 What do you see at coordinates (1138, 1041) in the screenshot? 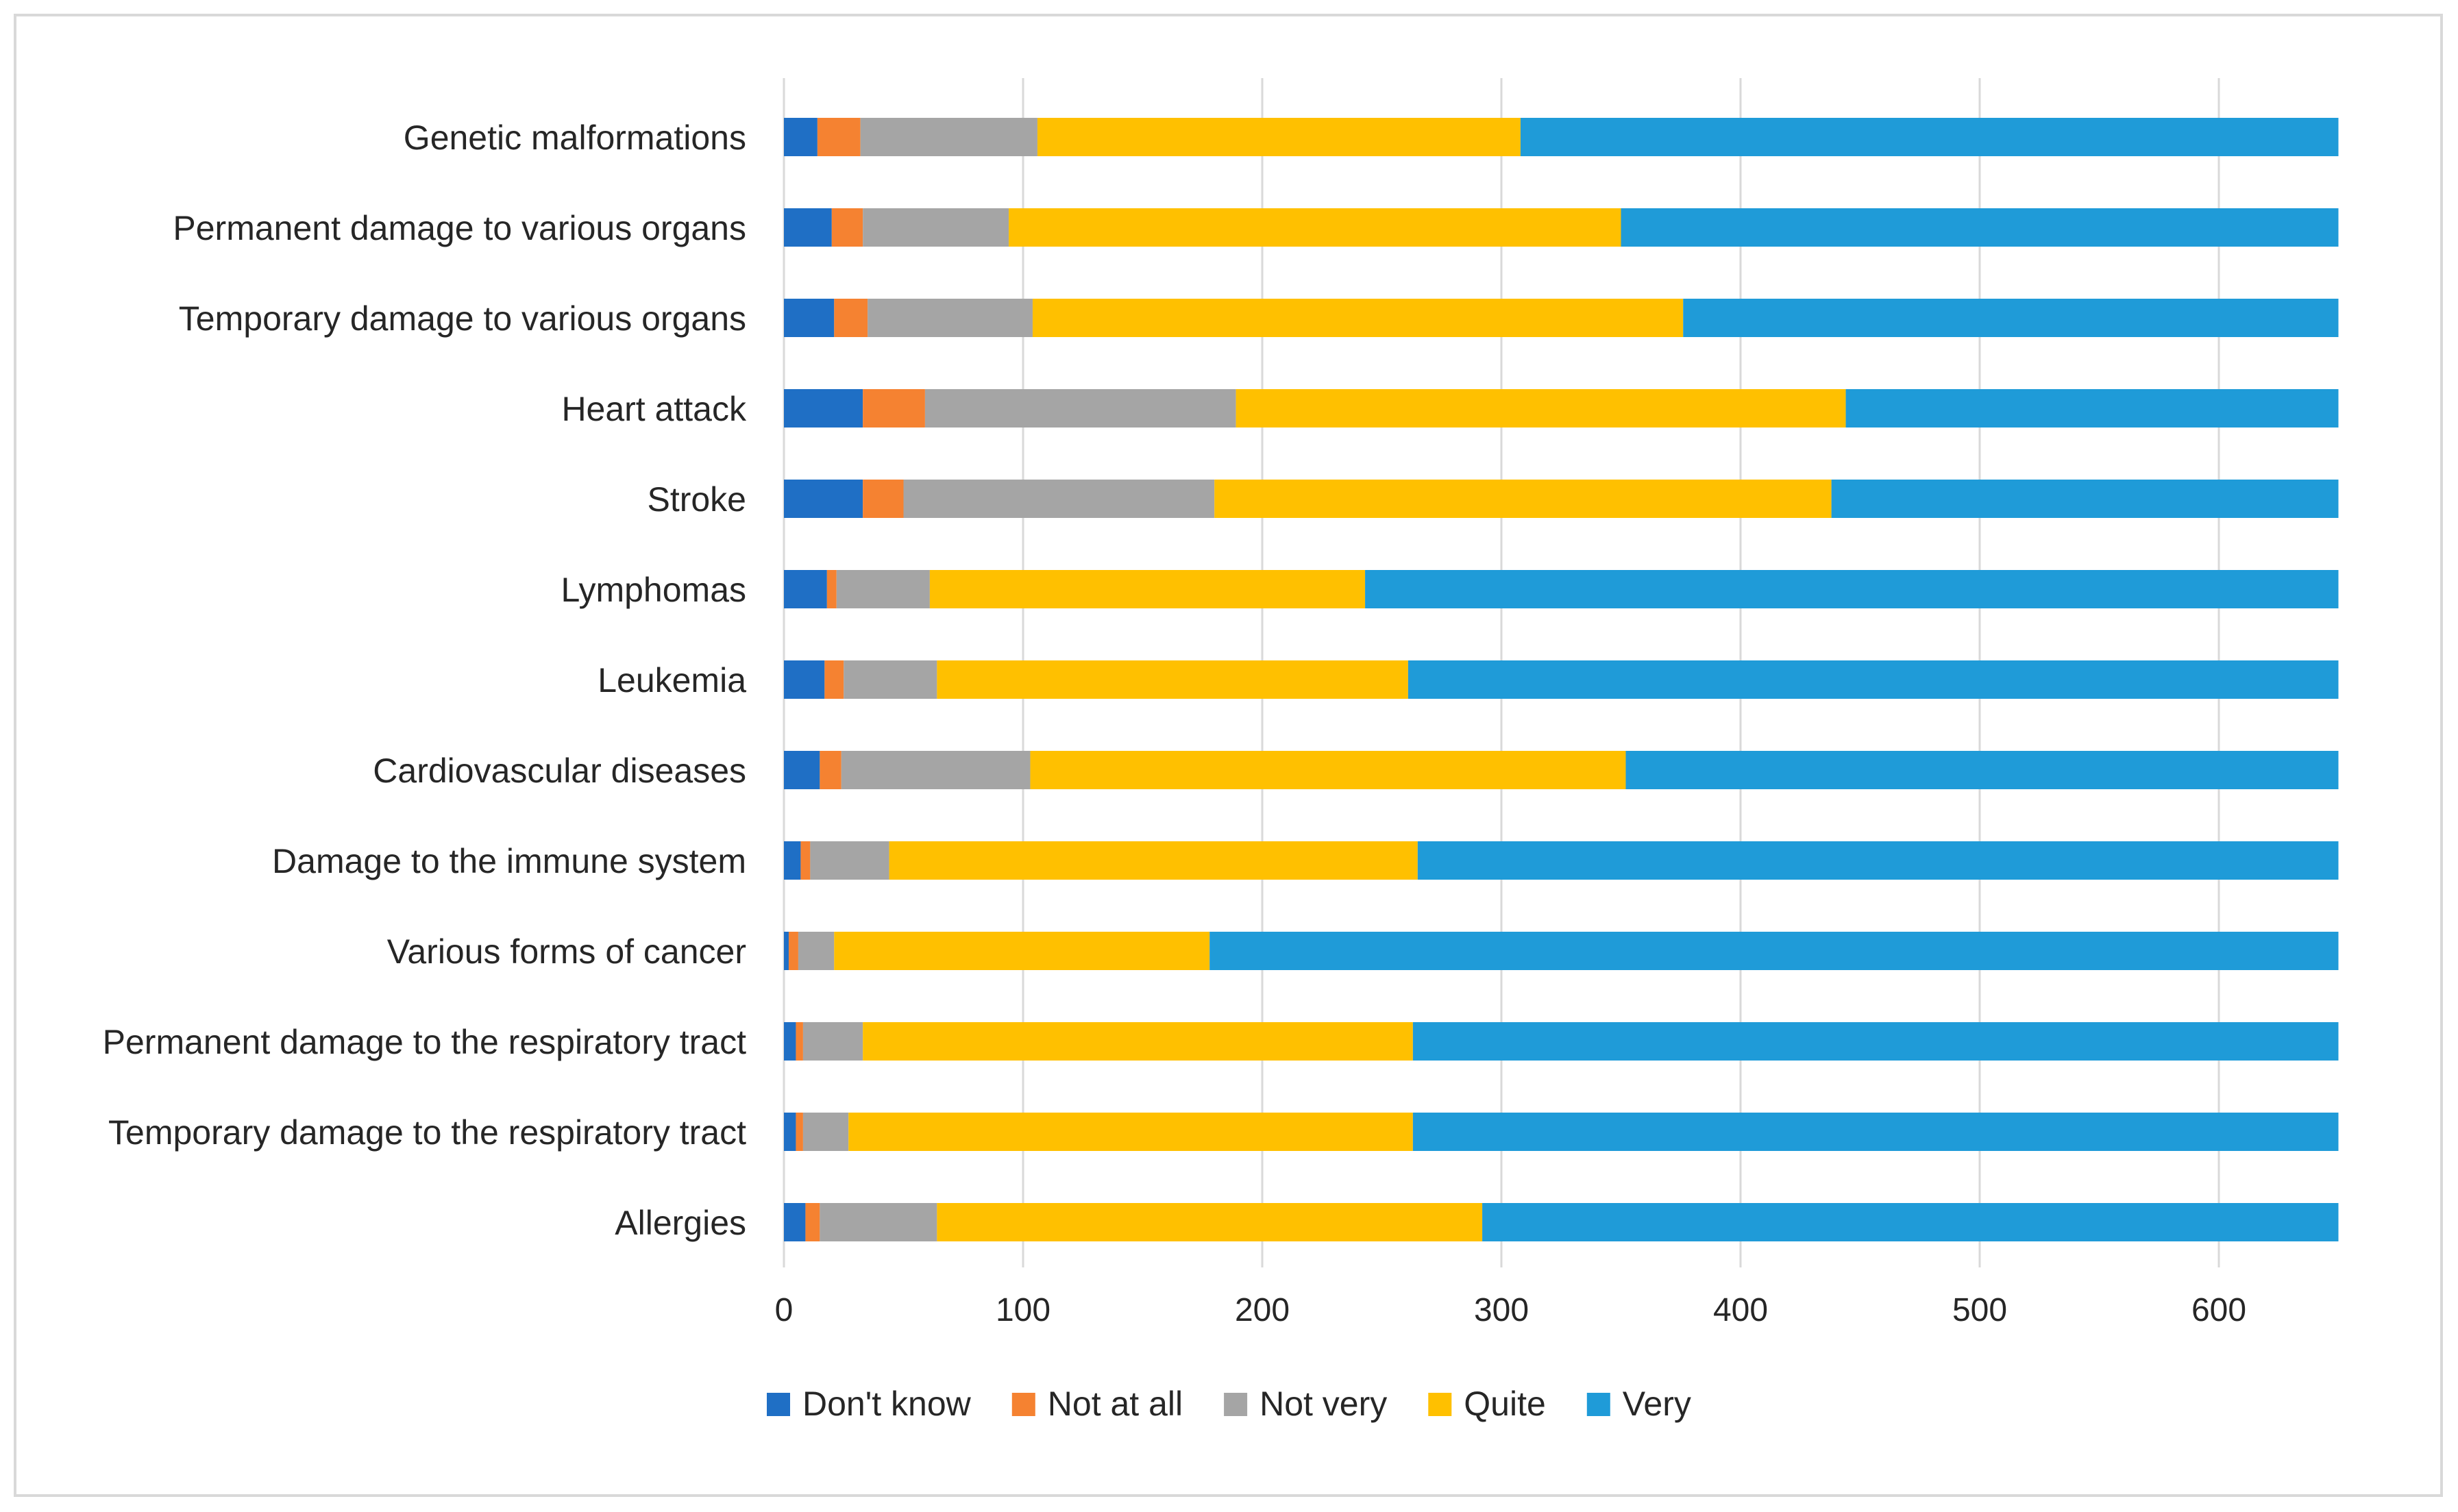
I see `bar-permanent-damage-to-the-respiratory-tract-quite` at bounding box center [1138, 1041].